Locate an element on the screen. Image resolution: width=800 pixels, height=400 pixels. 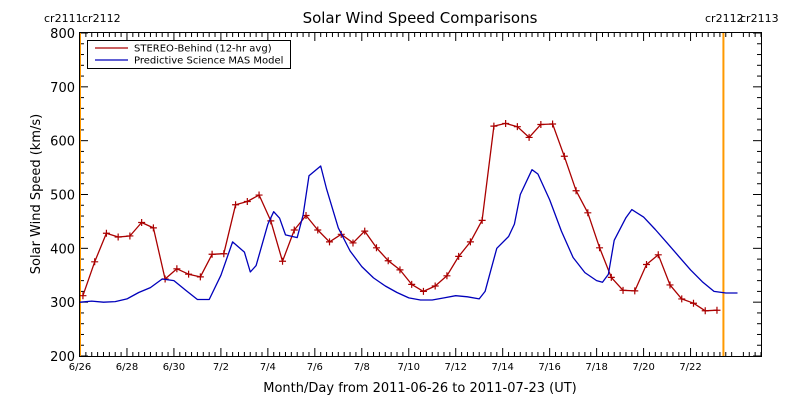
x-tick-label: 6/26 is located at coordinates (80, 367).